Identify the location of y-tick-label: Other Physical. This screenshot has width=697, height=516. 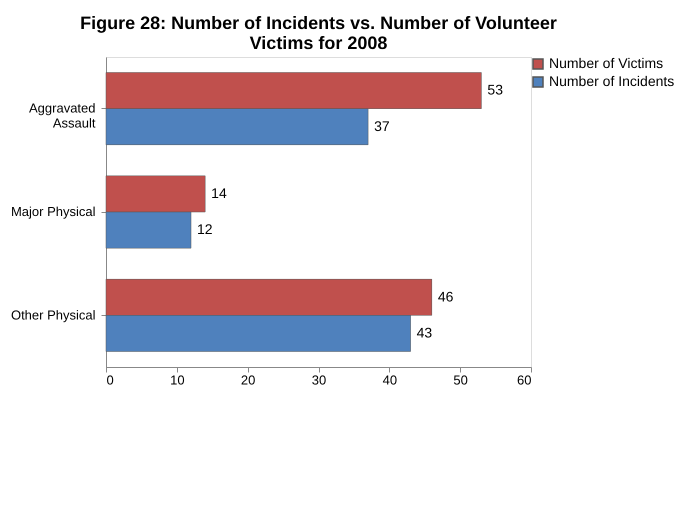
(53, 314).